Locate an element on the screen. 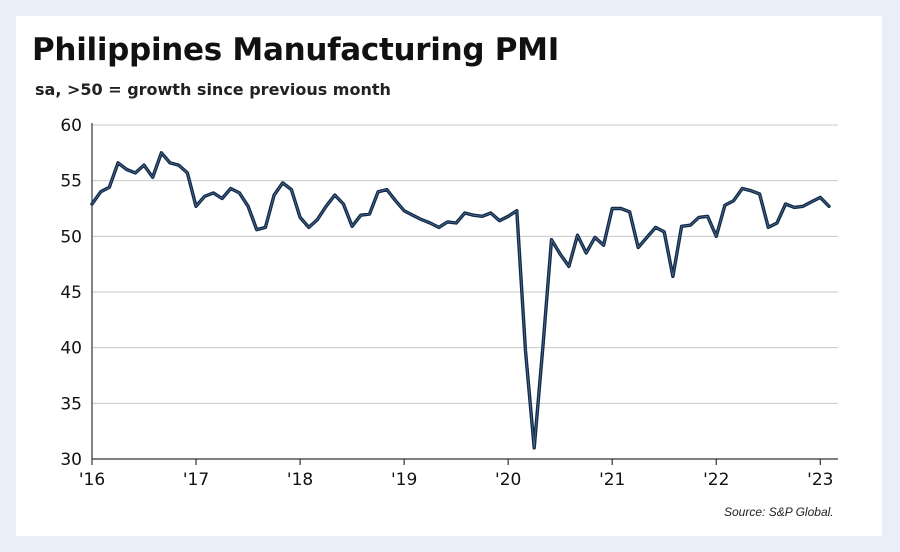  y-tick-label: 45 is located at coordinates (71, 293).